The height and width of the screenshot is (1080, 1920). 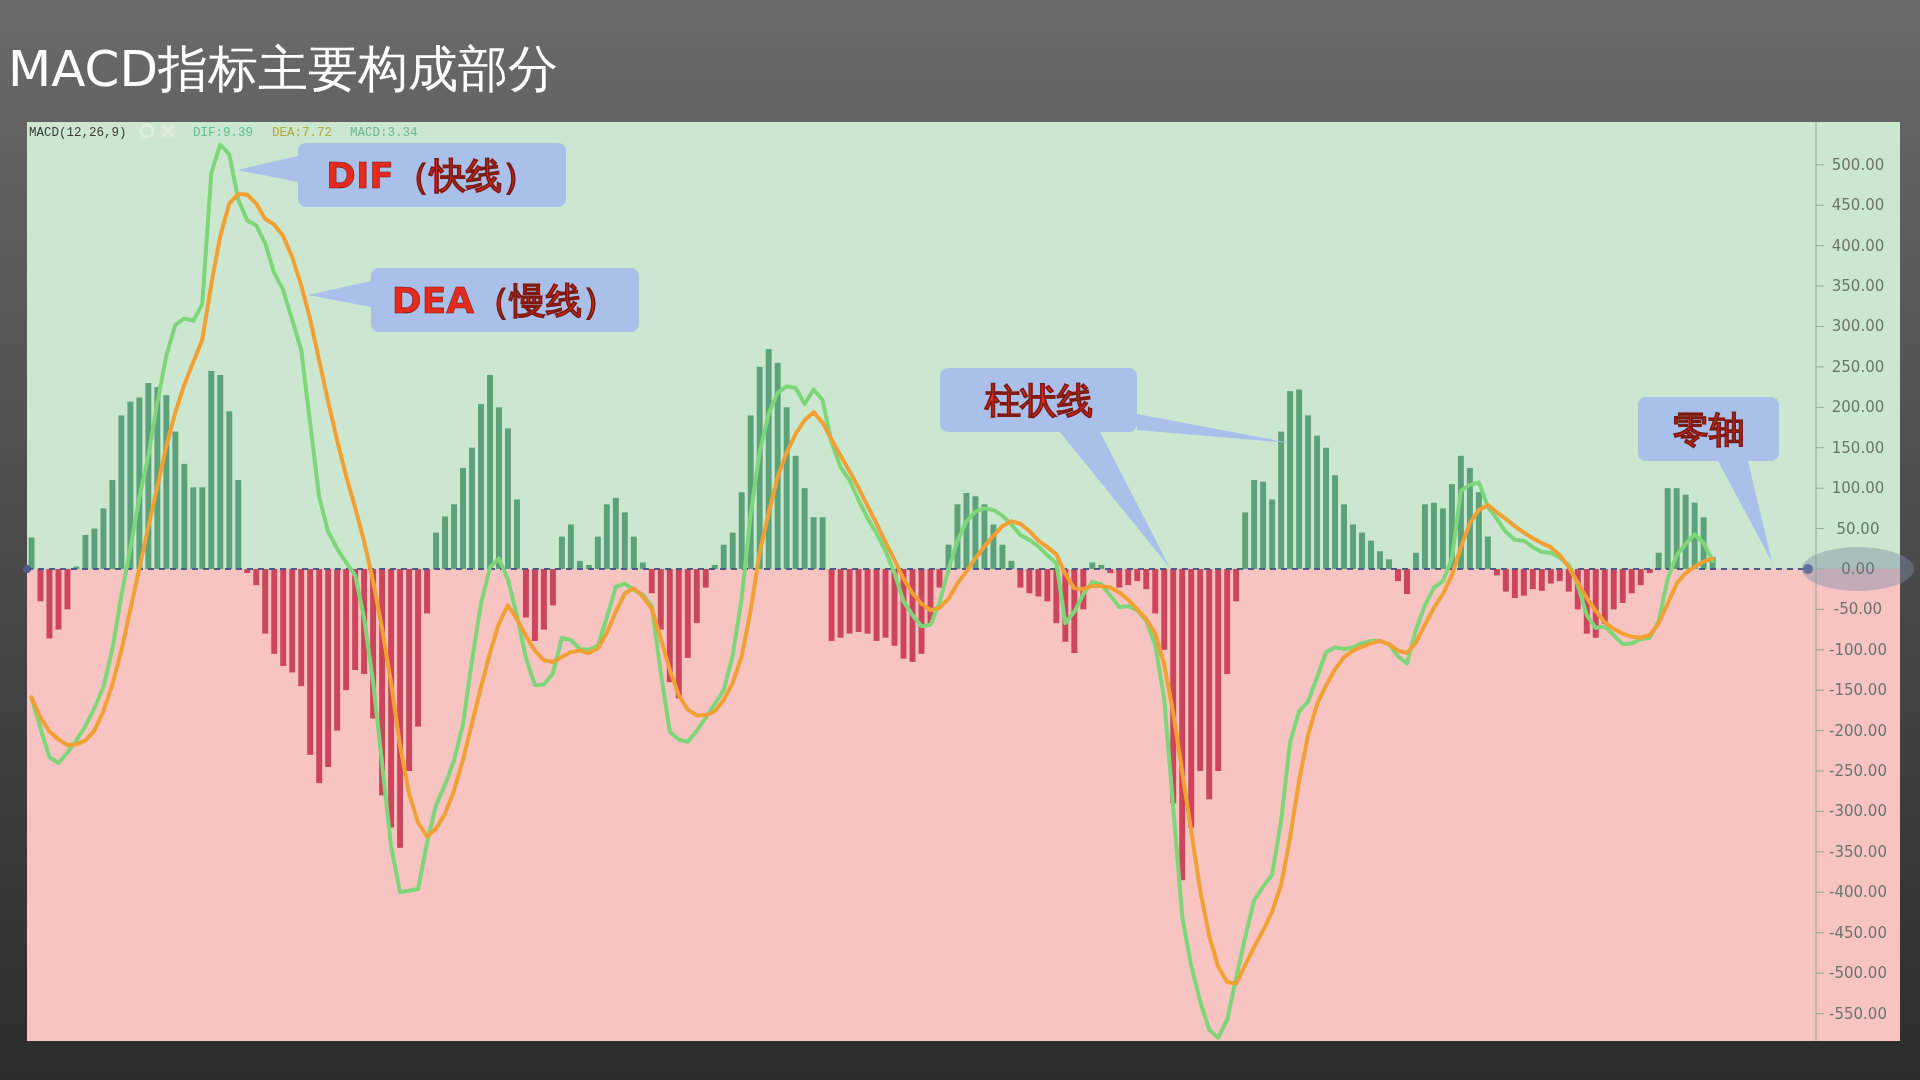 I want to click on annotation: 柱状线, so click(x=1038, y=400).